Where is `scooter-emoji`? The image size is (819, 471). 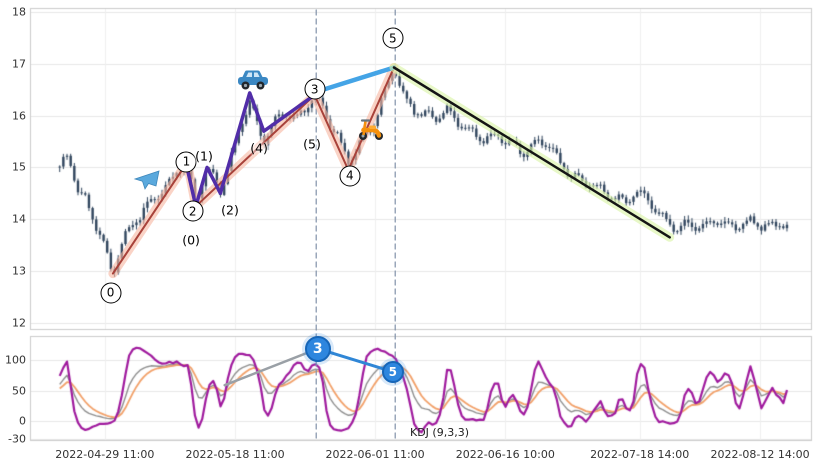
scooter-emoji is located at coordinates (371, 129).